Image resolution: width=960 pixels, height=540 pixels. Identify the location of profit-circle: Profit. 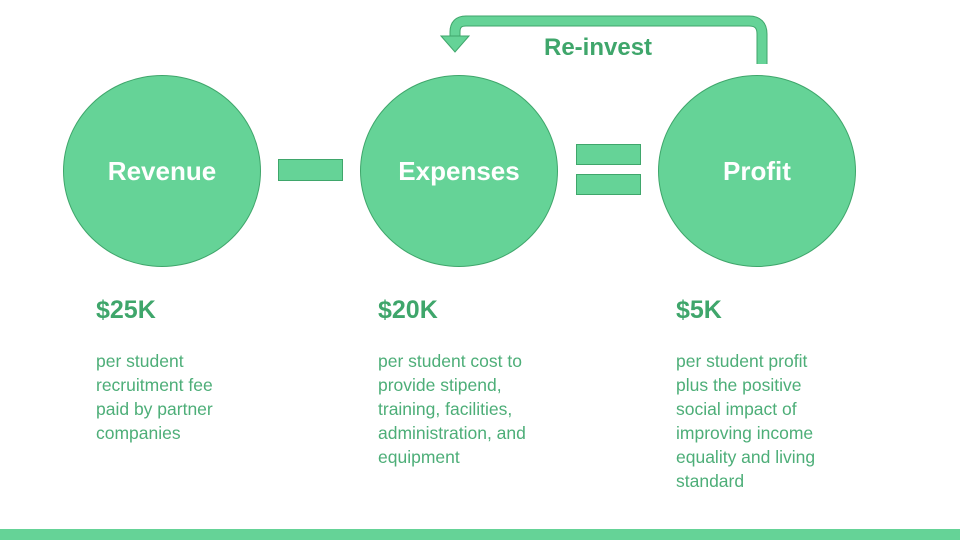
(757, 171).